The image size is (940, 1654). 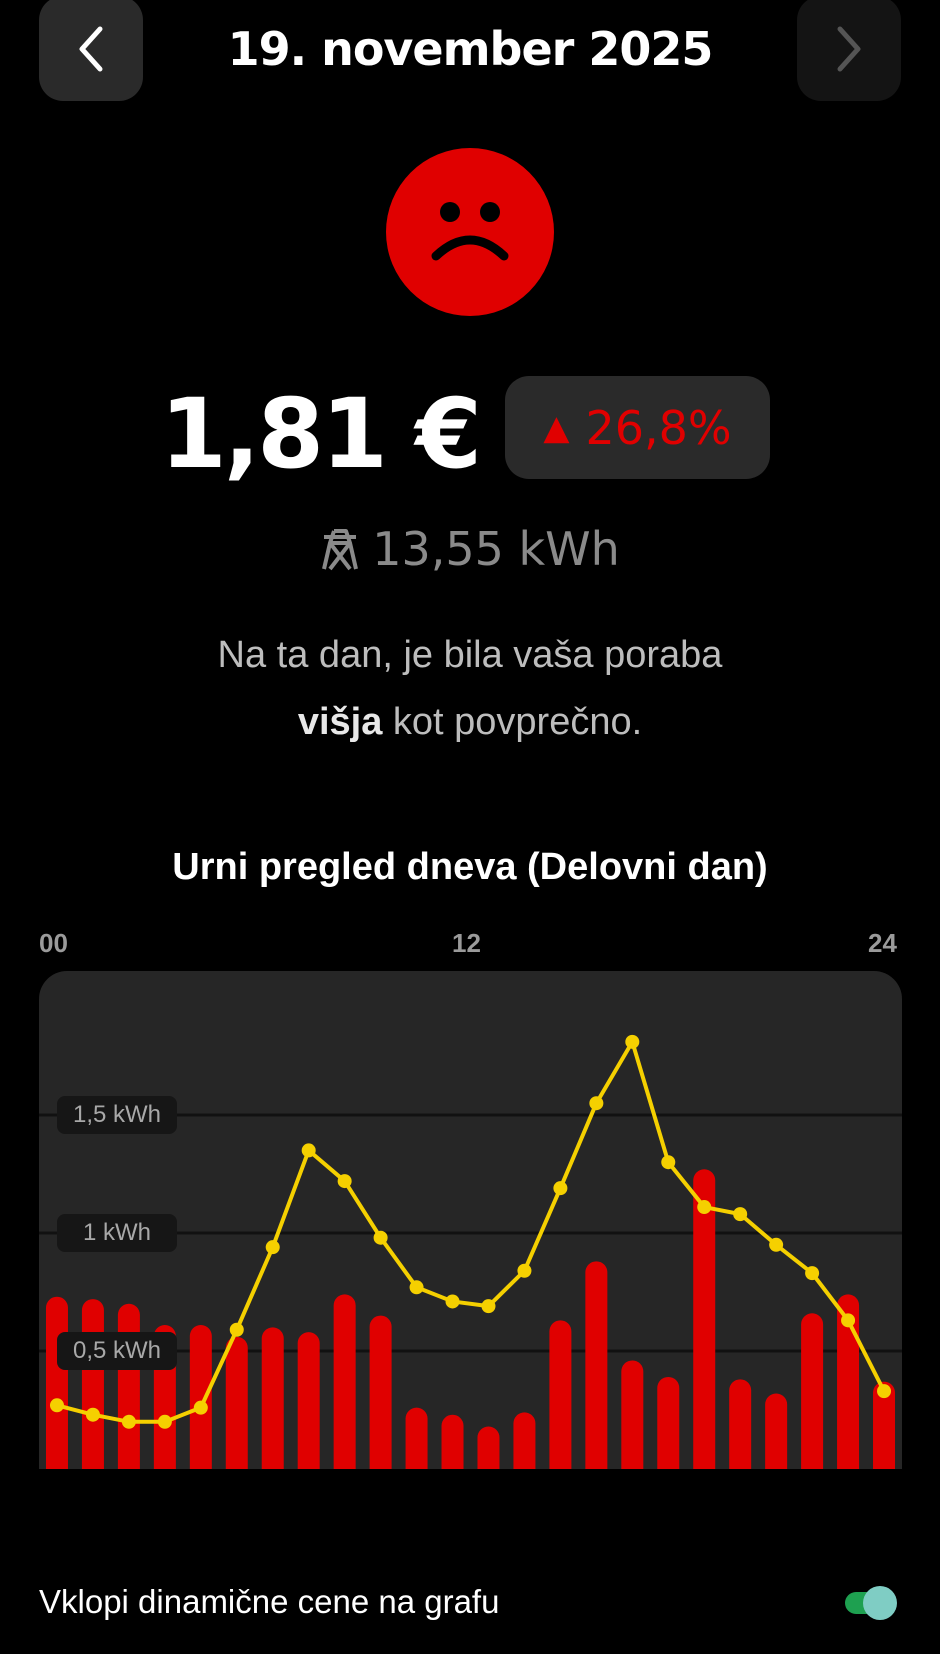 I want to click on dynamic-prices-toggle, so click(x=870, y=1603).